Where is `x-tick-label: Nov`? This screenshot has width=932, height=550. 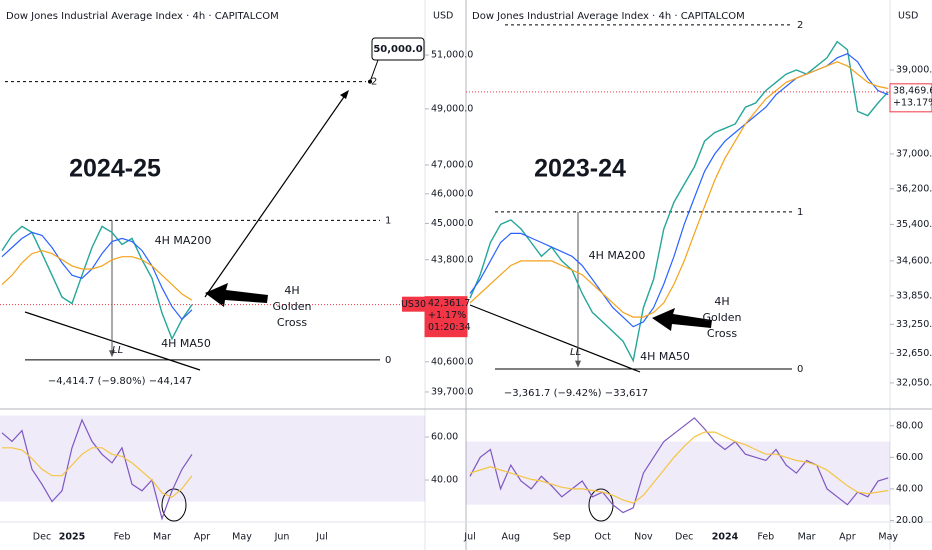
x-tick-label: Nov is located at coordinates (643, 537).